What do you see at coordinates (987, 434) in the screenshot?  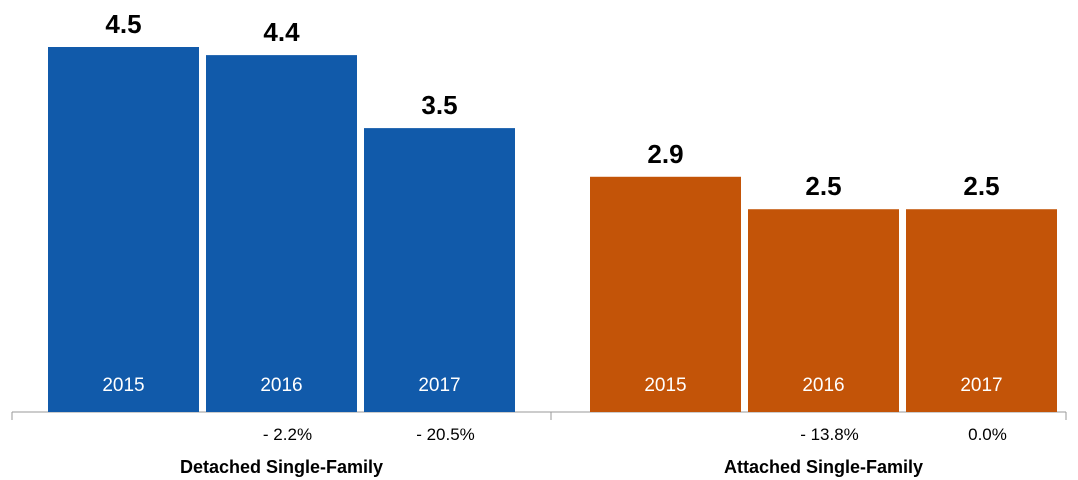 I see `change-label: 0.0%` at bounding box center [987, 434].